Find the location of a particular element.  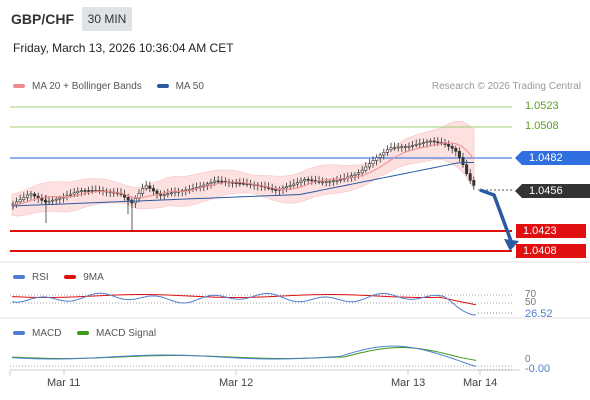

macd-zero-label: 0 is located at coordinates (528, 359).